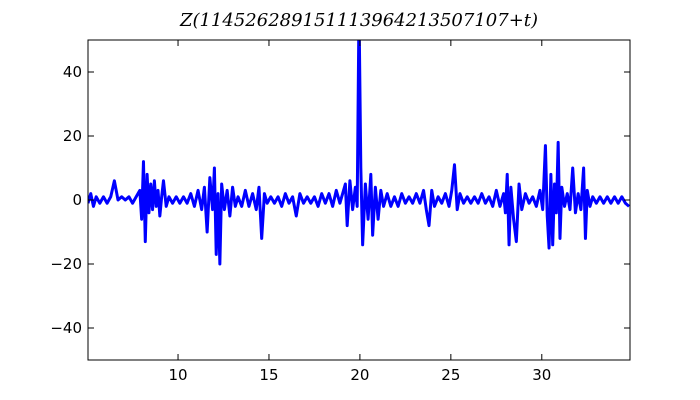  I want to click on y-tick-label: 0, so click(77, 200).